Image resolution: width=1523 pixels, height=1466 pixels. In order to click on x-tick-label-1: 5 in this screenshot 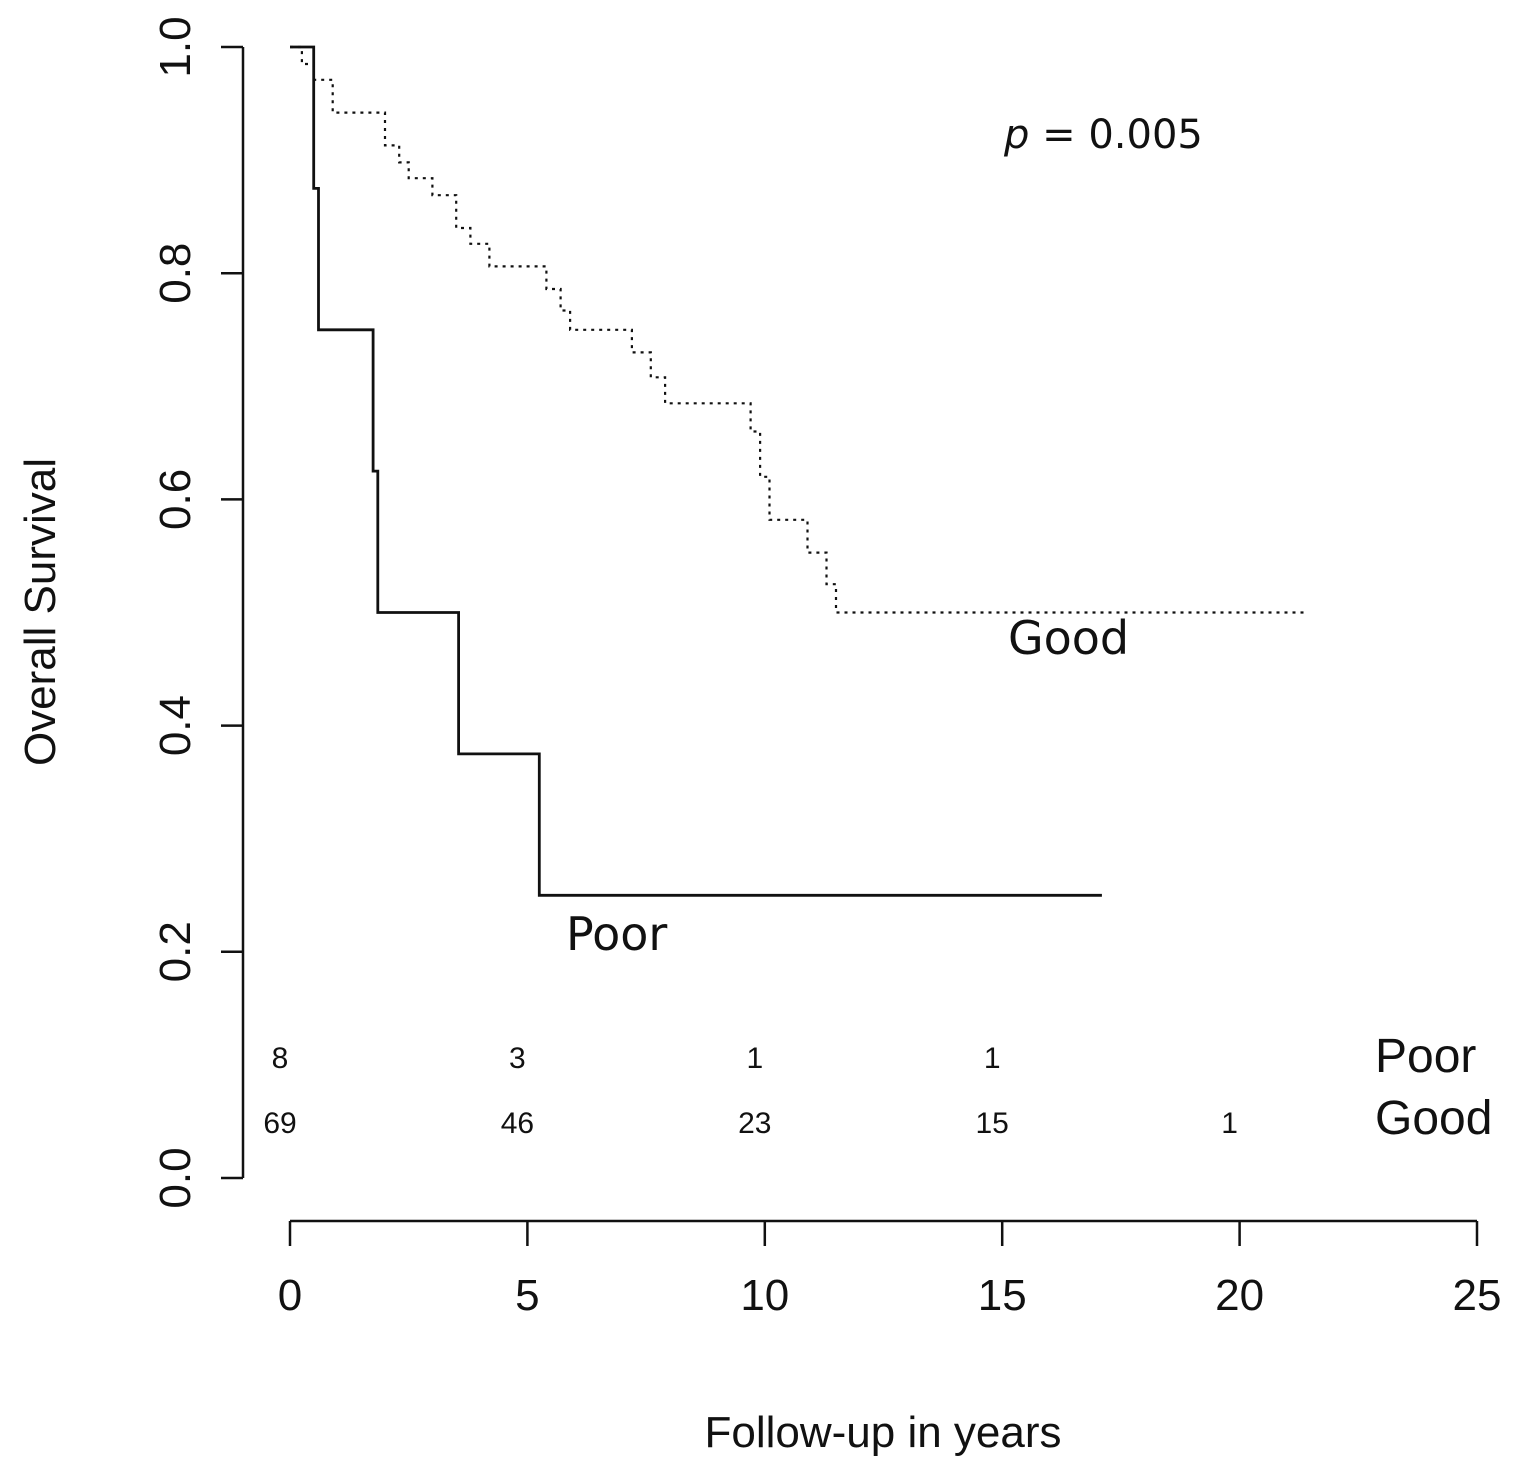, I will do `click(527, 1295)`.